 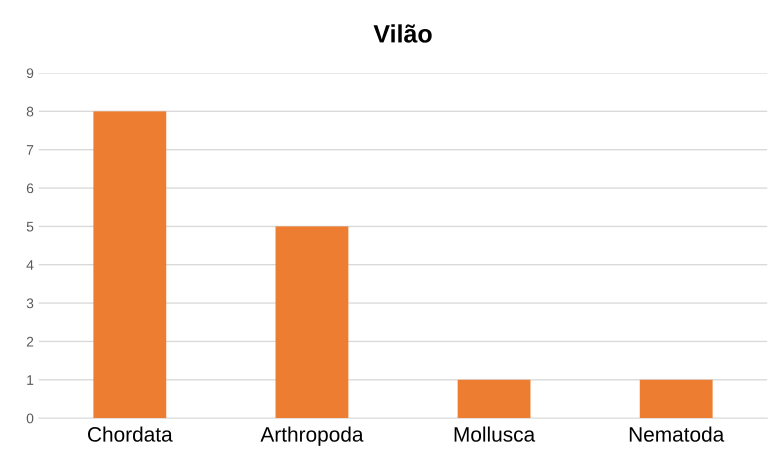 I want to click on y-tick-label: 3, so click(x=30, y=303).